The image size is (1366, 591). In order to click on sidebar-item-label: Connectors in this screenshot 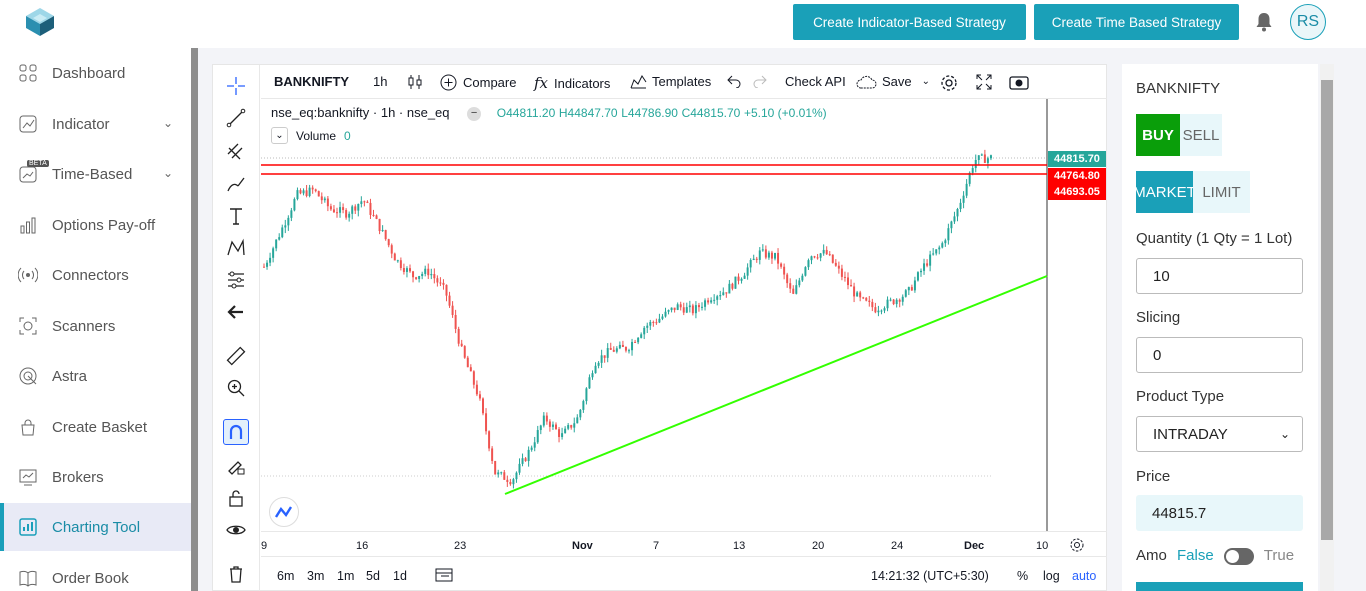, I will do `click(90, 275)`.